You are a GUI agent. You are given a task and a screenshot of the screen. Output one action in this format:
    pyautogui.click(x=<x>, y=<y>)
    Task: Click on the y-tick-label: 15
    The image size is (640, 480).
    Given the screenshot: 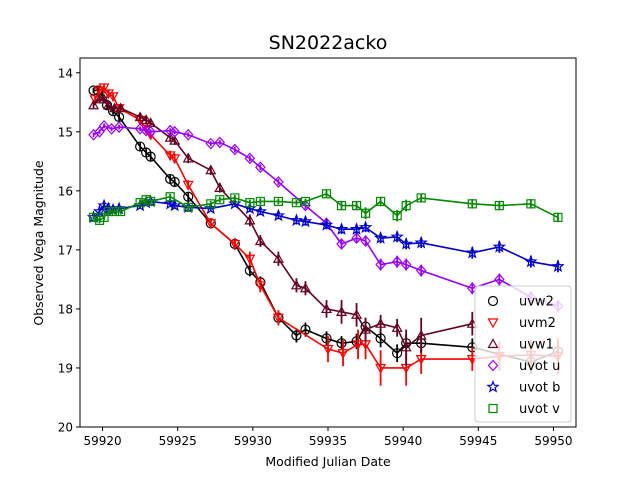 What is the action you would take?
    pyautogui.click(x=65, y=132)
    